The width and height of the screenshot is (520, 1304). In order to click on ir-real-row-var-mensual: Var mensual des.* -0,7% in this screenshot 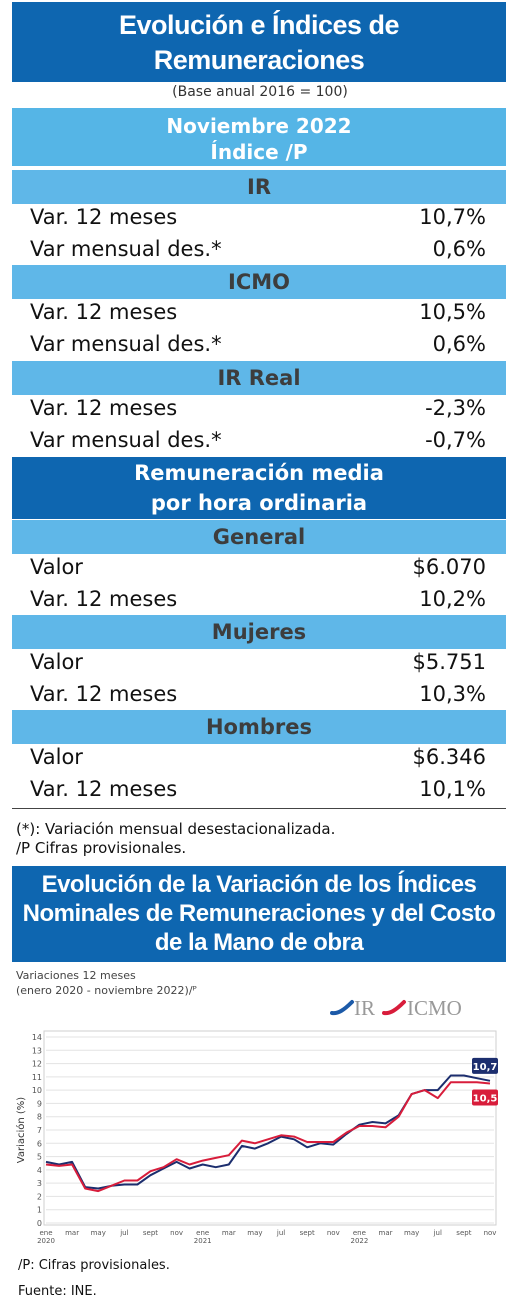, I will do `click(259, 440)`.